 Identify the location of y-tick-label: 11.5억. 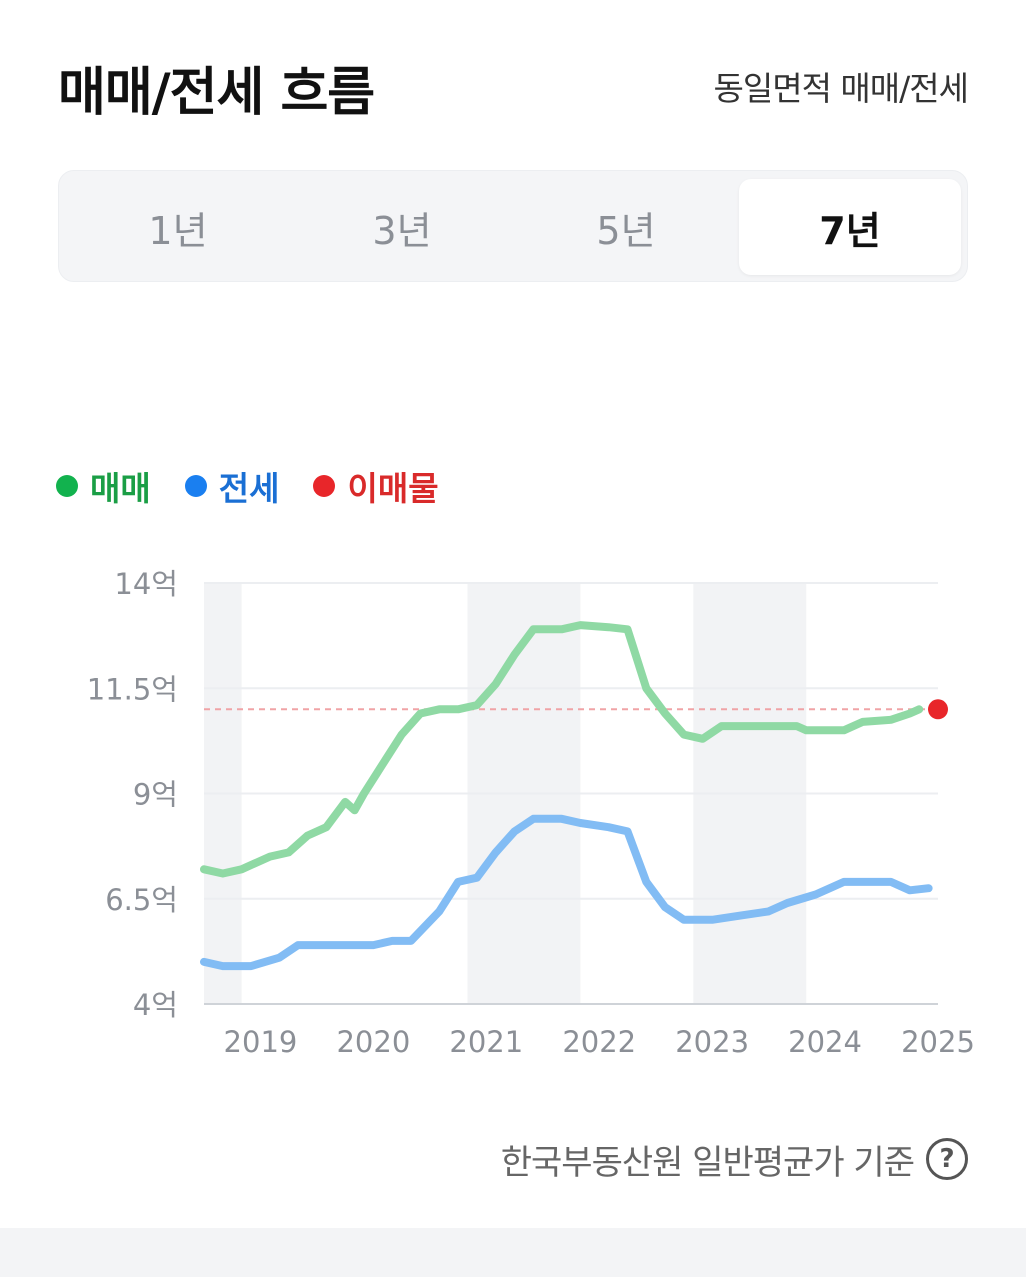
(132, 689).